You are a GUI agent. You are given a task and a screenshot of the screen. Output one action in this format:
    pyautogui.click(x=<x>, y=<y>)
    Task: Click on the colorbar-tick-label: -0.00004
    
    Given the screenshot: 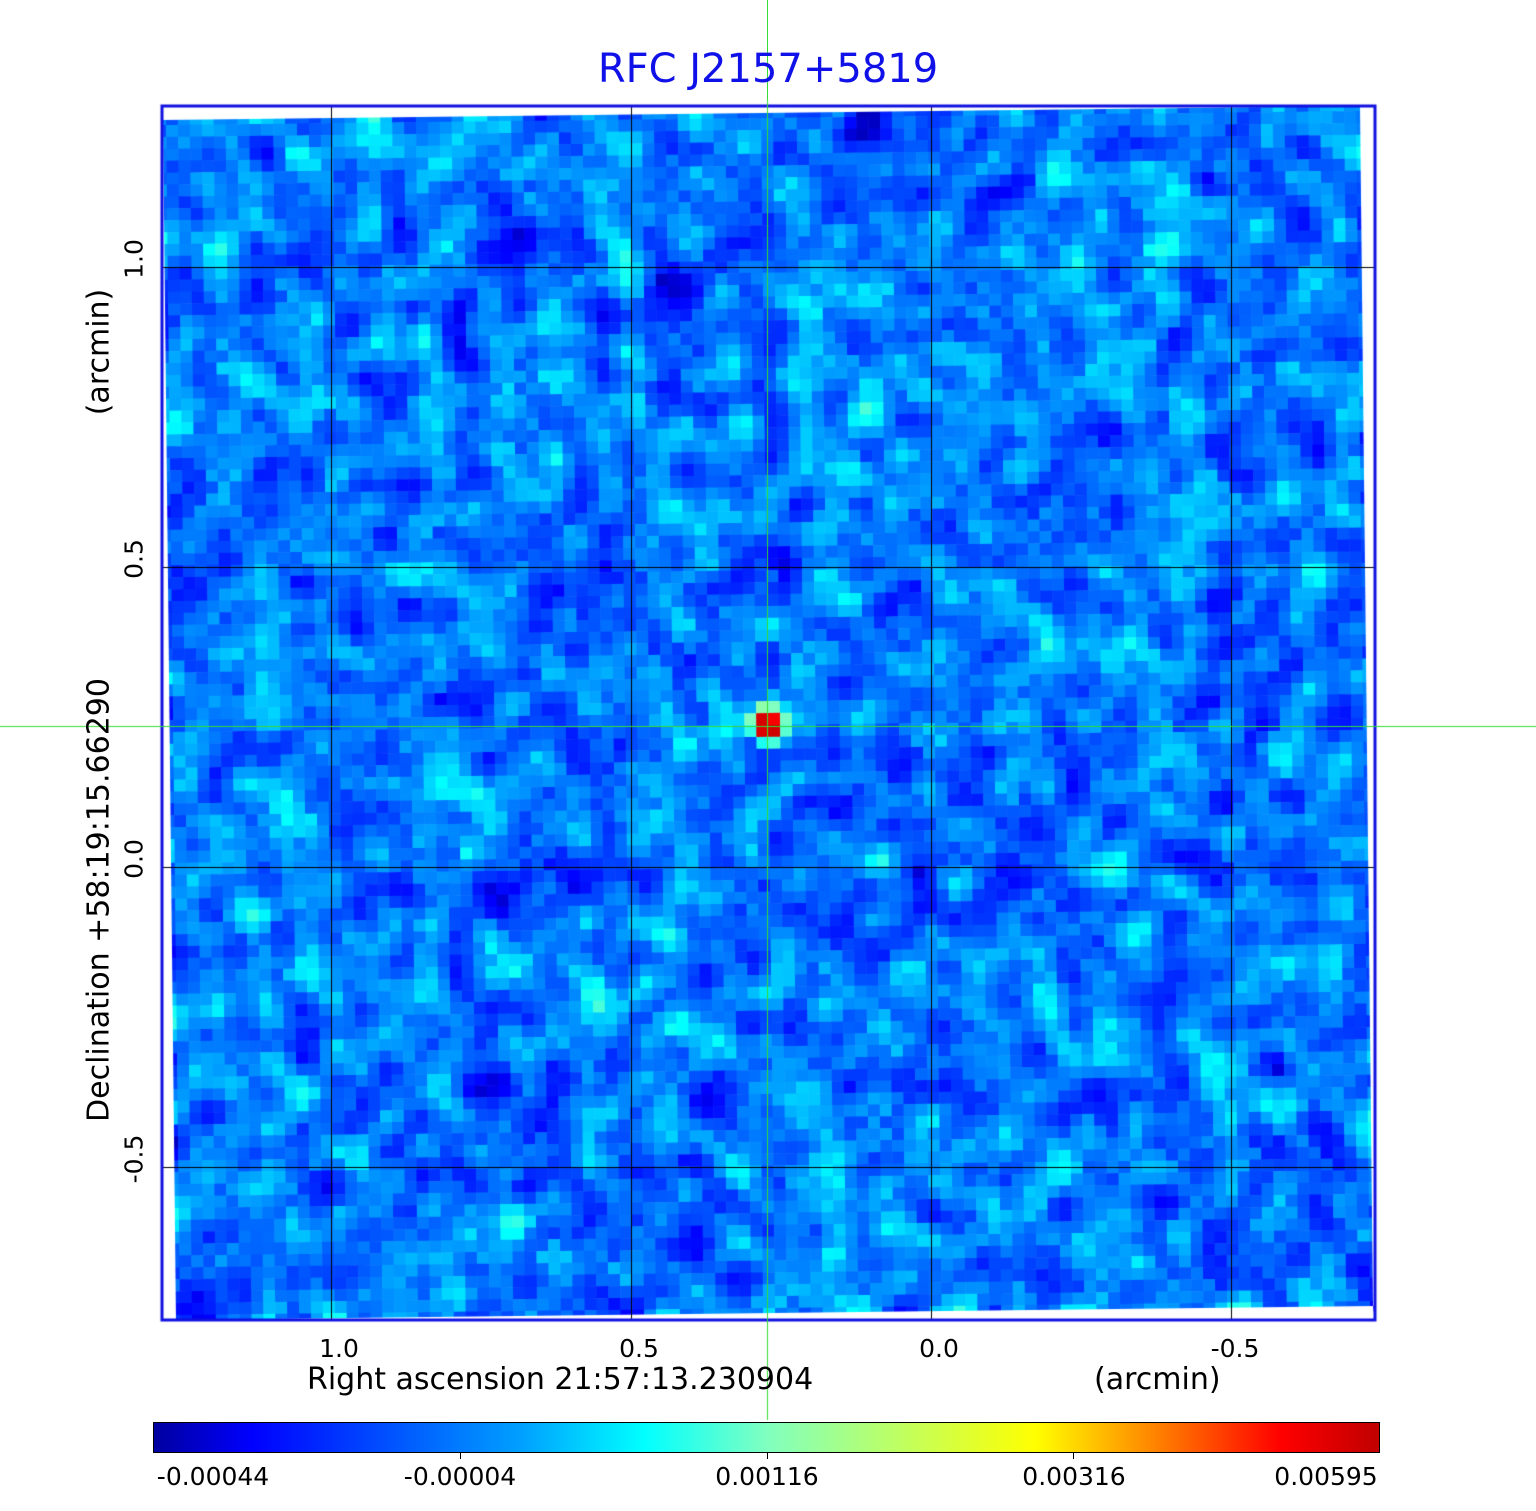 What is the action you would take?
    pyautogui.click(x=460, y=1476)
    